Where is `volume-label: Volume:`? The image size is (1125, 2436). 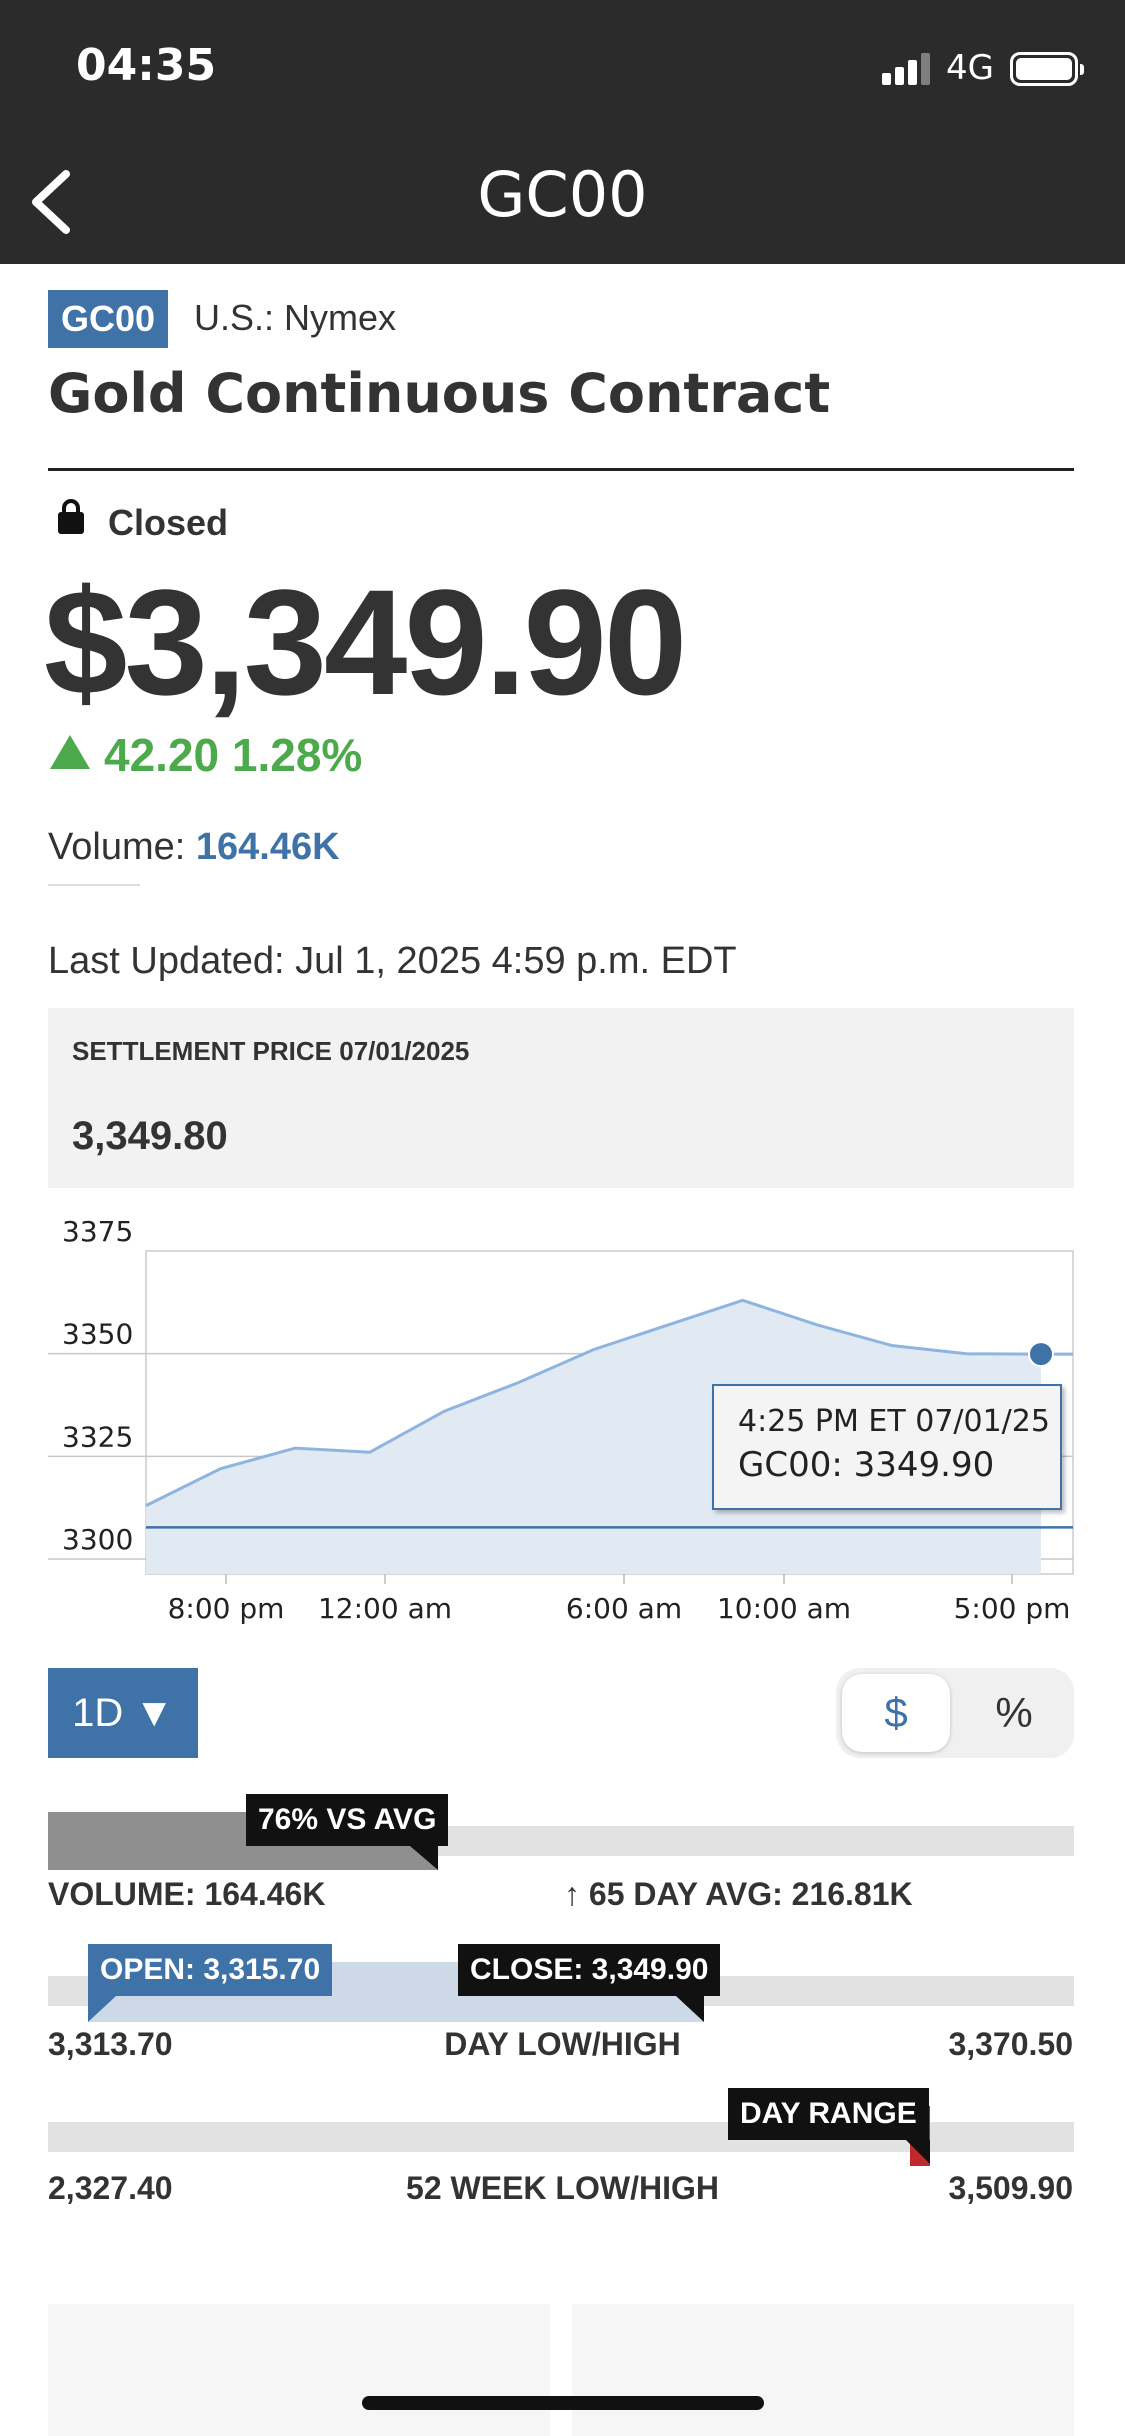 volume-label: Volume: is located at coordinates (122, 847).